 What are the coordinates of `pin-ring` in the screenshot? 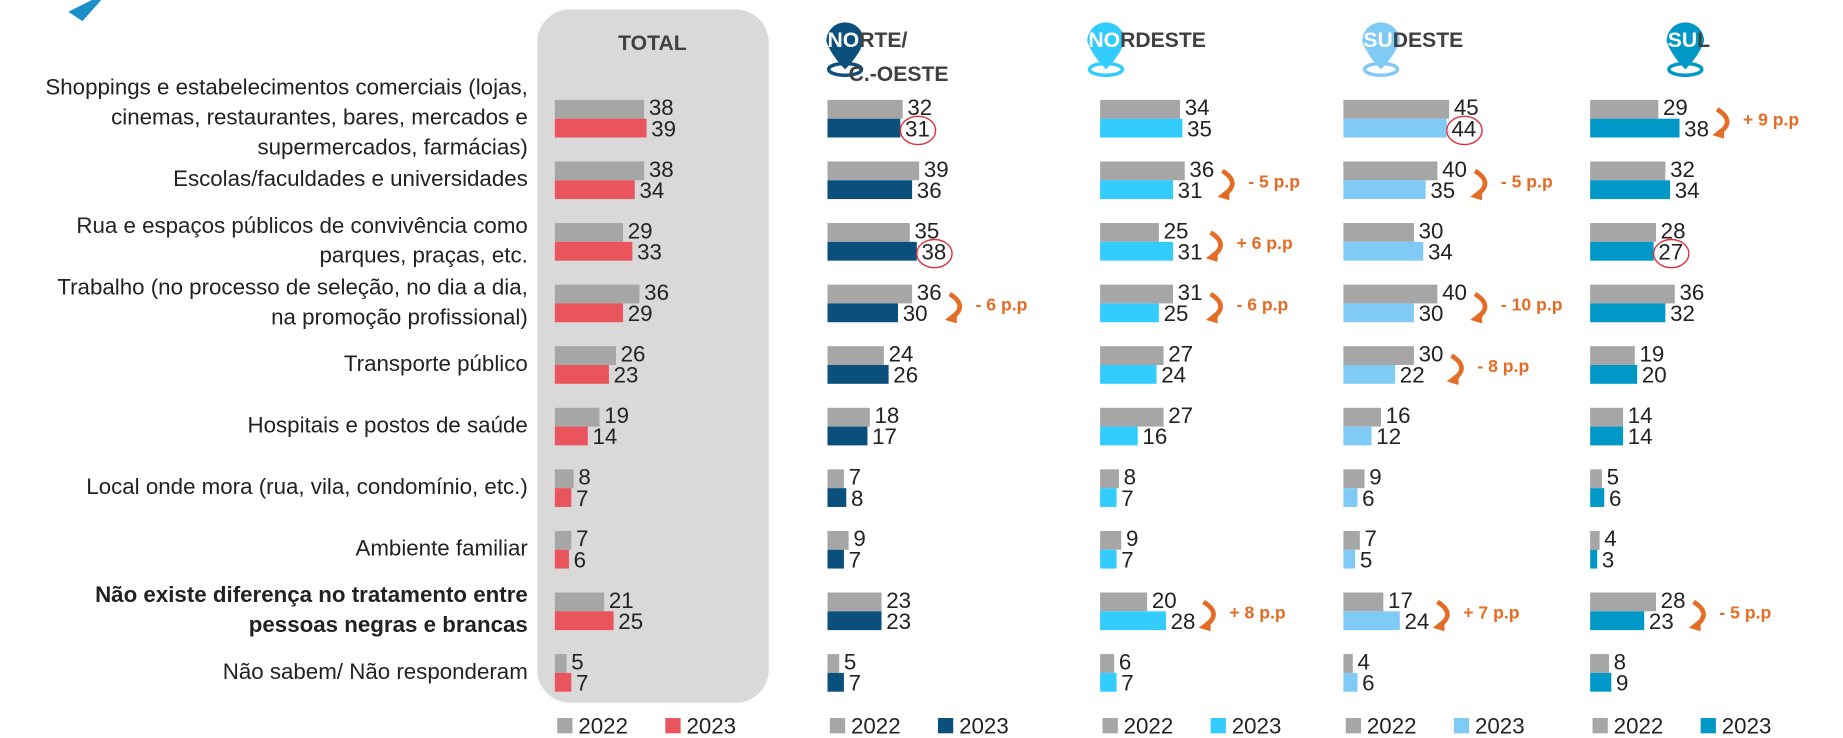 It's located at (1106, 69).